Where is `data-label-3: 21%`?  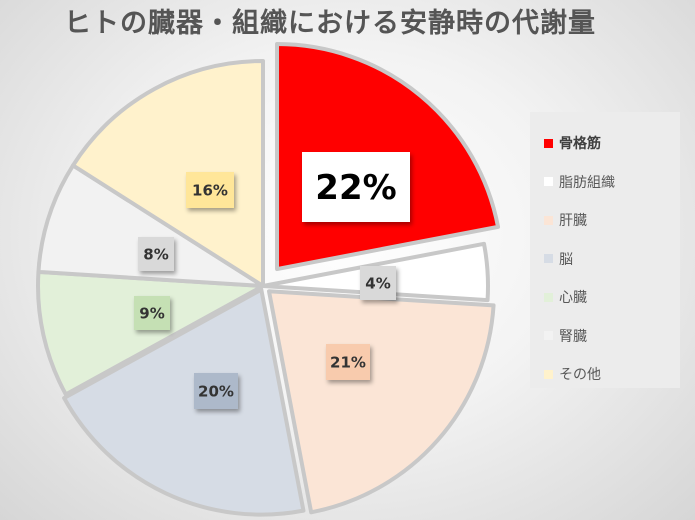
data-label-3: 21% is located at coordinates (348, 362).